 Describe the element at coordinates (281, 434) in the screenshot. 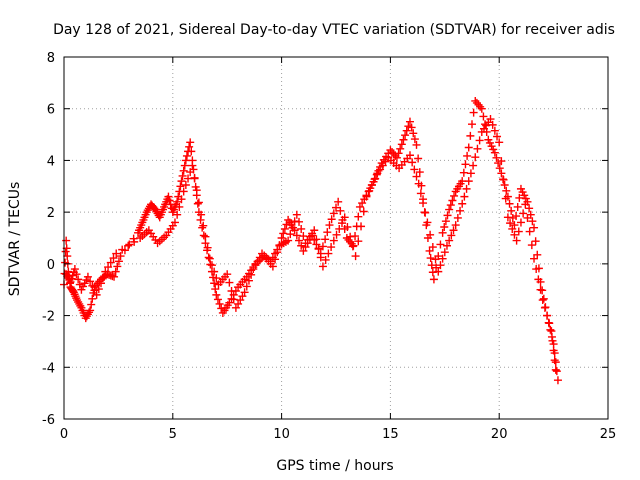

I see `x-tick-label: 10` at that location.